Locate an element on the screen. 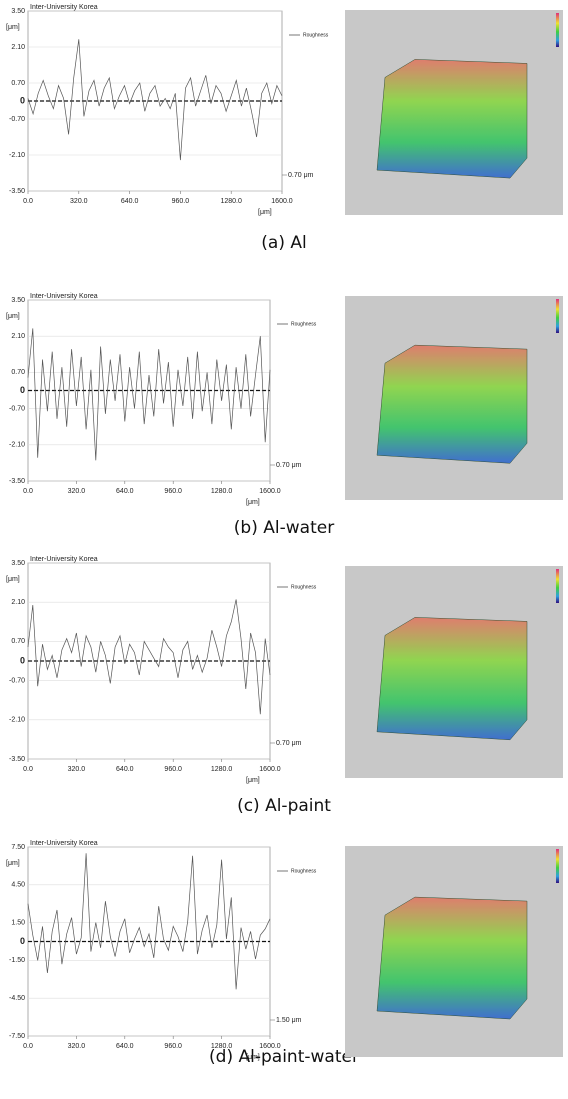 This screenshot has height=1099, width=568. caption: (d) Al-paint-water is located at coordinates (284, 1057).